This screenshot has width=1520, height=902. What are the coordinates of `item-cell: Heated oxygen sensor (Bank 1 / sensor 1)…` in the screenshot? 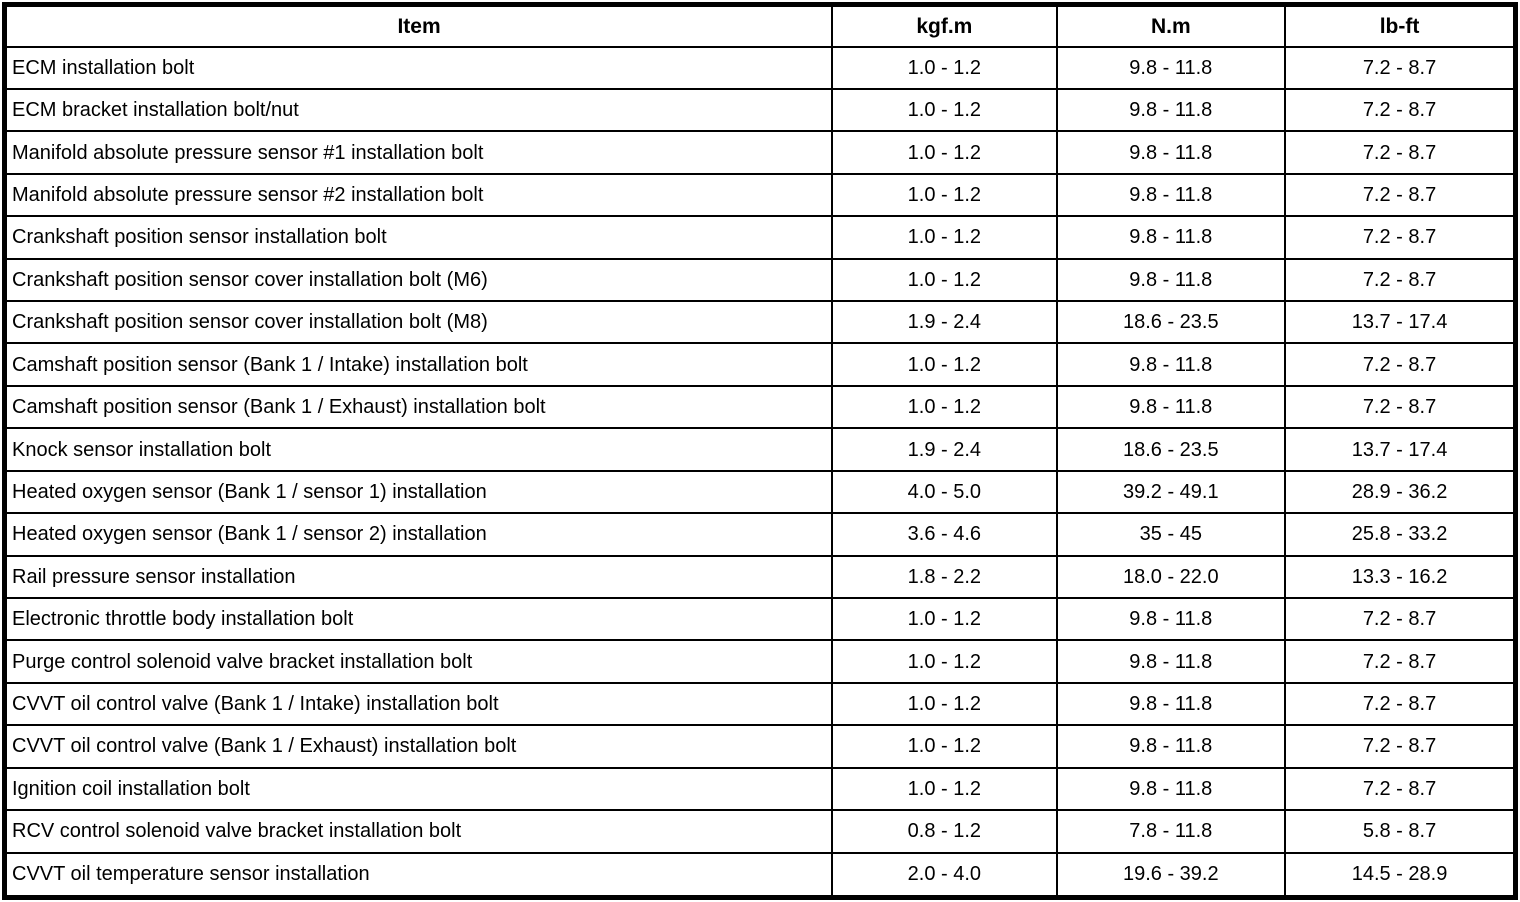 It's located at (418, 492).